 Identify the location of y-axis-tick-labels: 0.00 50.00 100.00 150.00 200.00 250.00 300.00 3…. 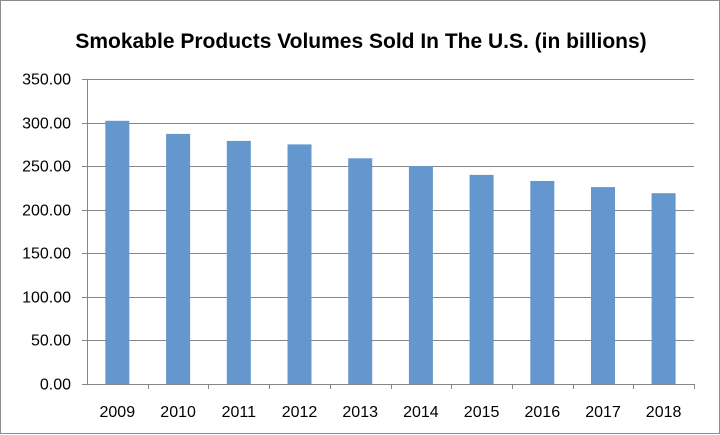
(46, 233).